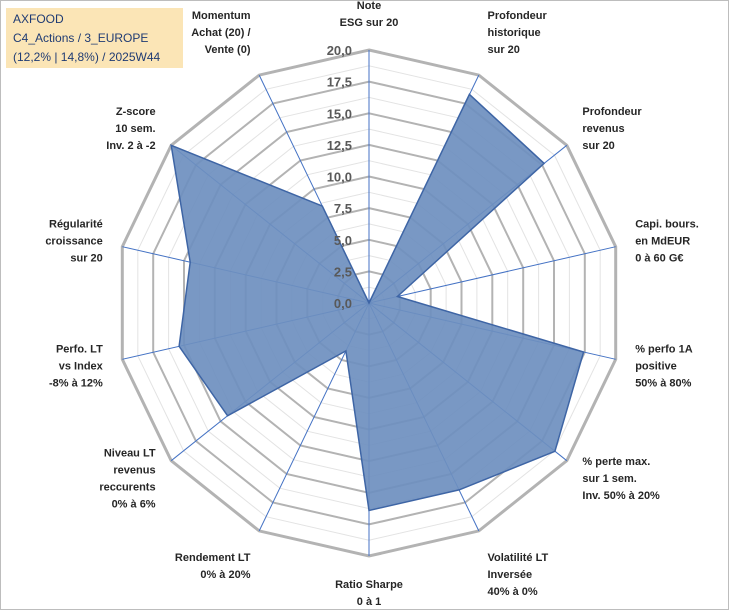 Image resolution: width=729 pixels, height=610 pixels. Describe the element at coordinates (225, 575) in the screenshot. I see `axis-label-line: 0% à 20%` at that location.